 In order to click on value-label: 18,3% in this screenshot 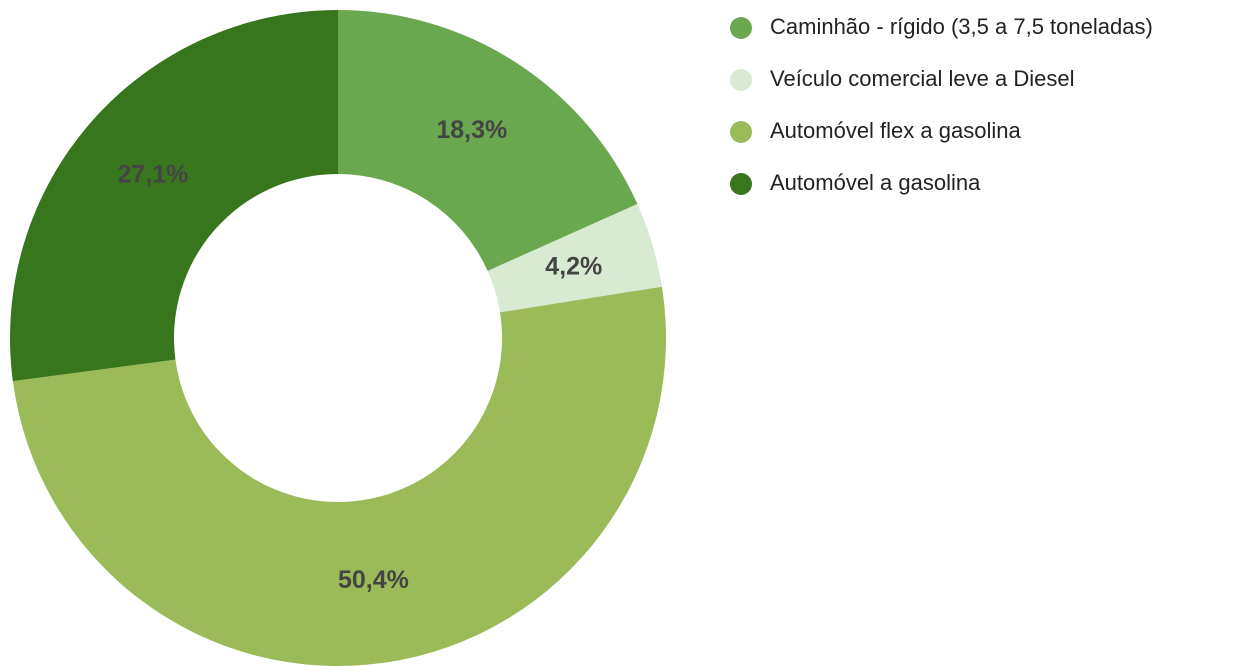, I will do `click(471, 130)`.